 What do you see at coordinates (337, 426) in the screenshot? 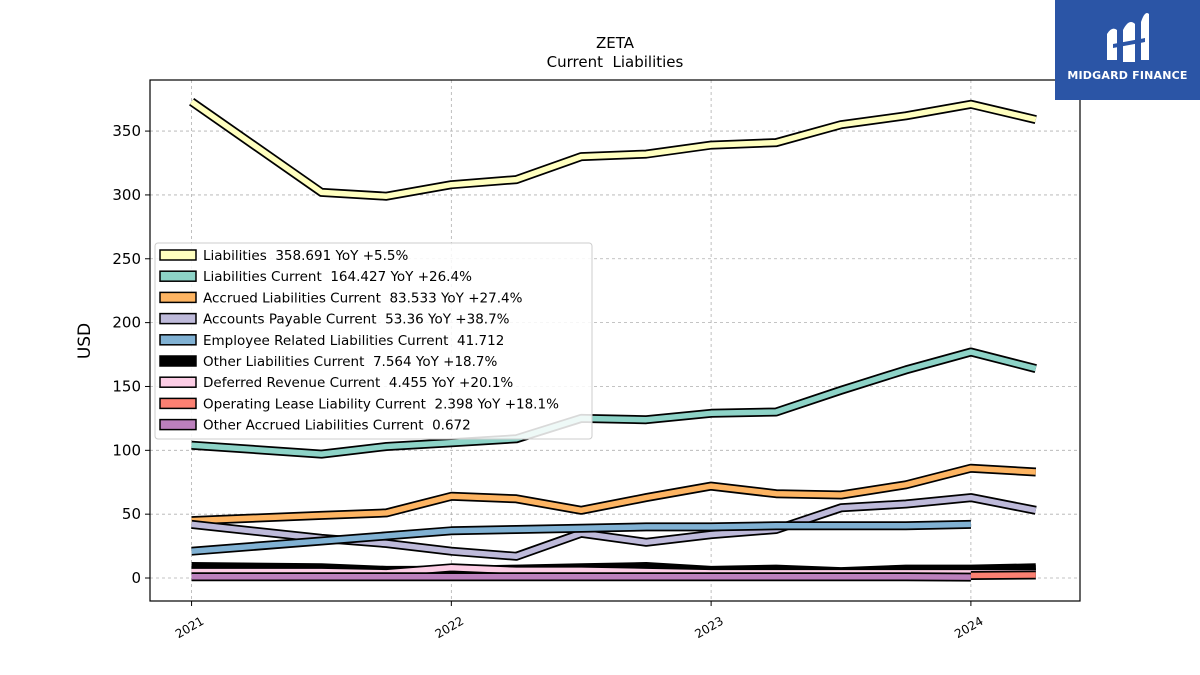
I see `legend-entry: Other Accrued Liabilities Current 0.672` at bounding box center [337, 426].